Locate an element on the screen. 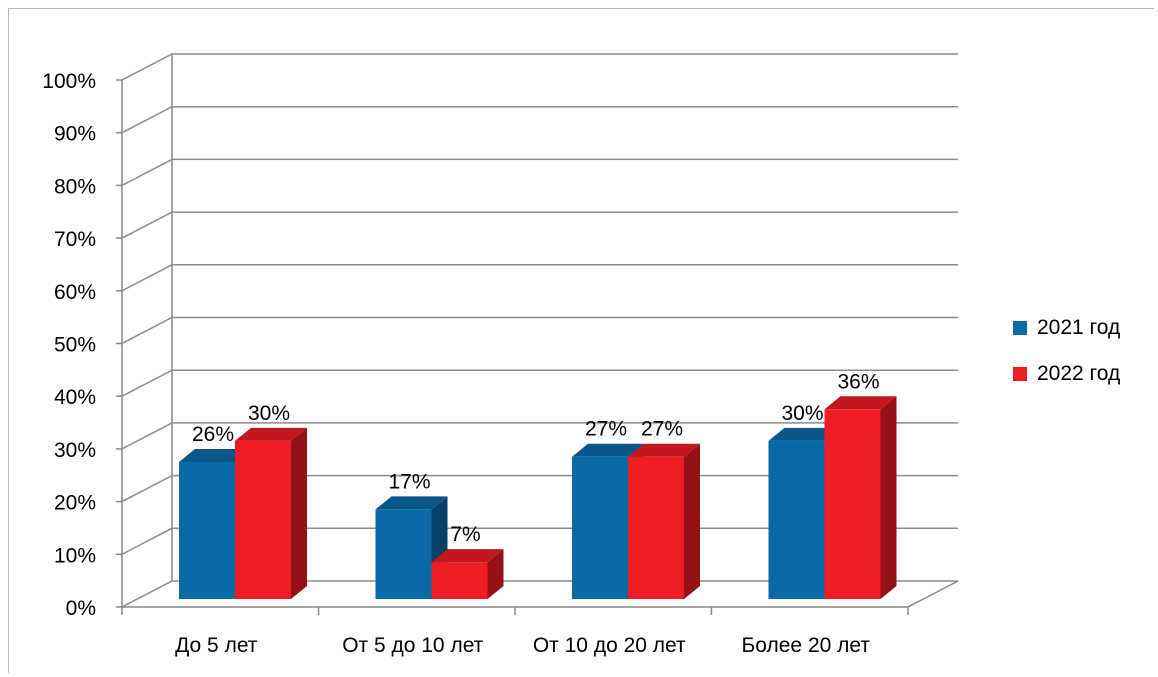 This screenshot has width=1158, height=677. y-tick-label: 0% is located at coordinates (81, 608).